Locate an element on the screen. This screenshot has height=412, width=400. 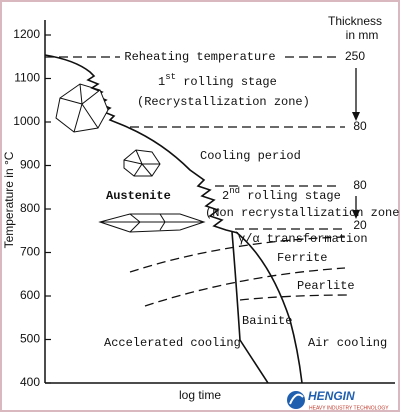
logo-tagline: HEAVY INDUSTRY TECHNOLOGY is located at coordinates (349, 408).